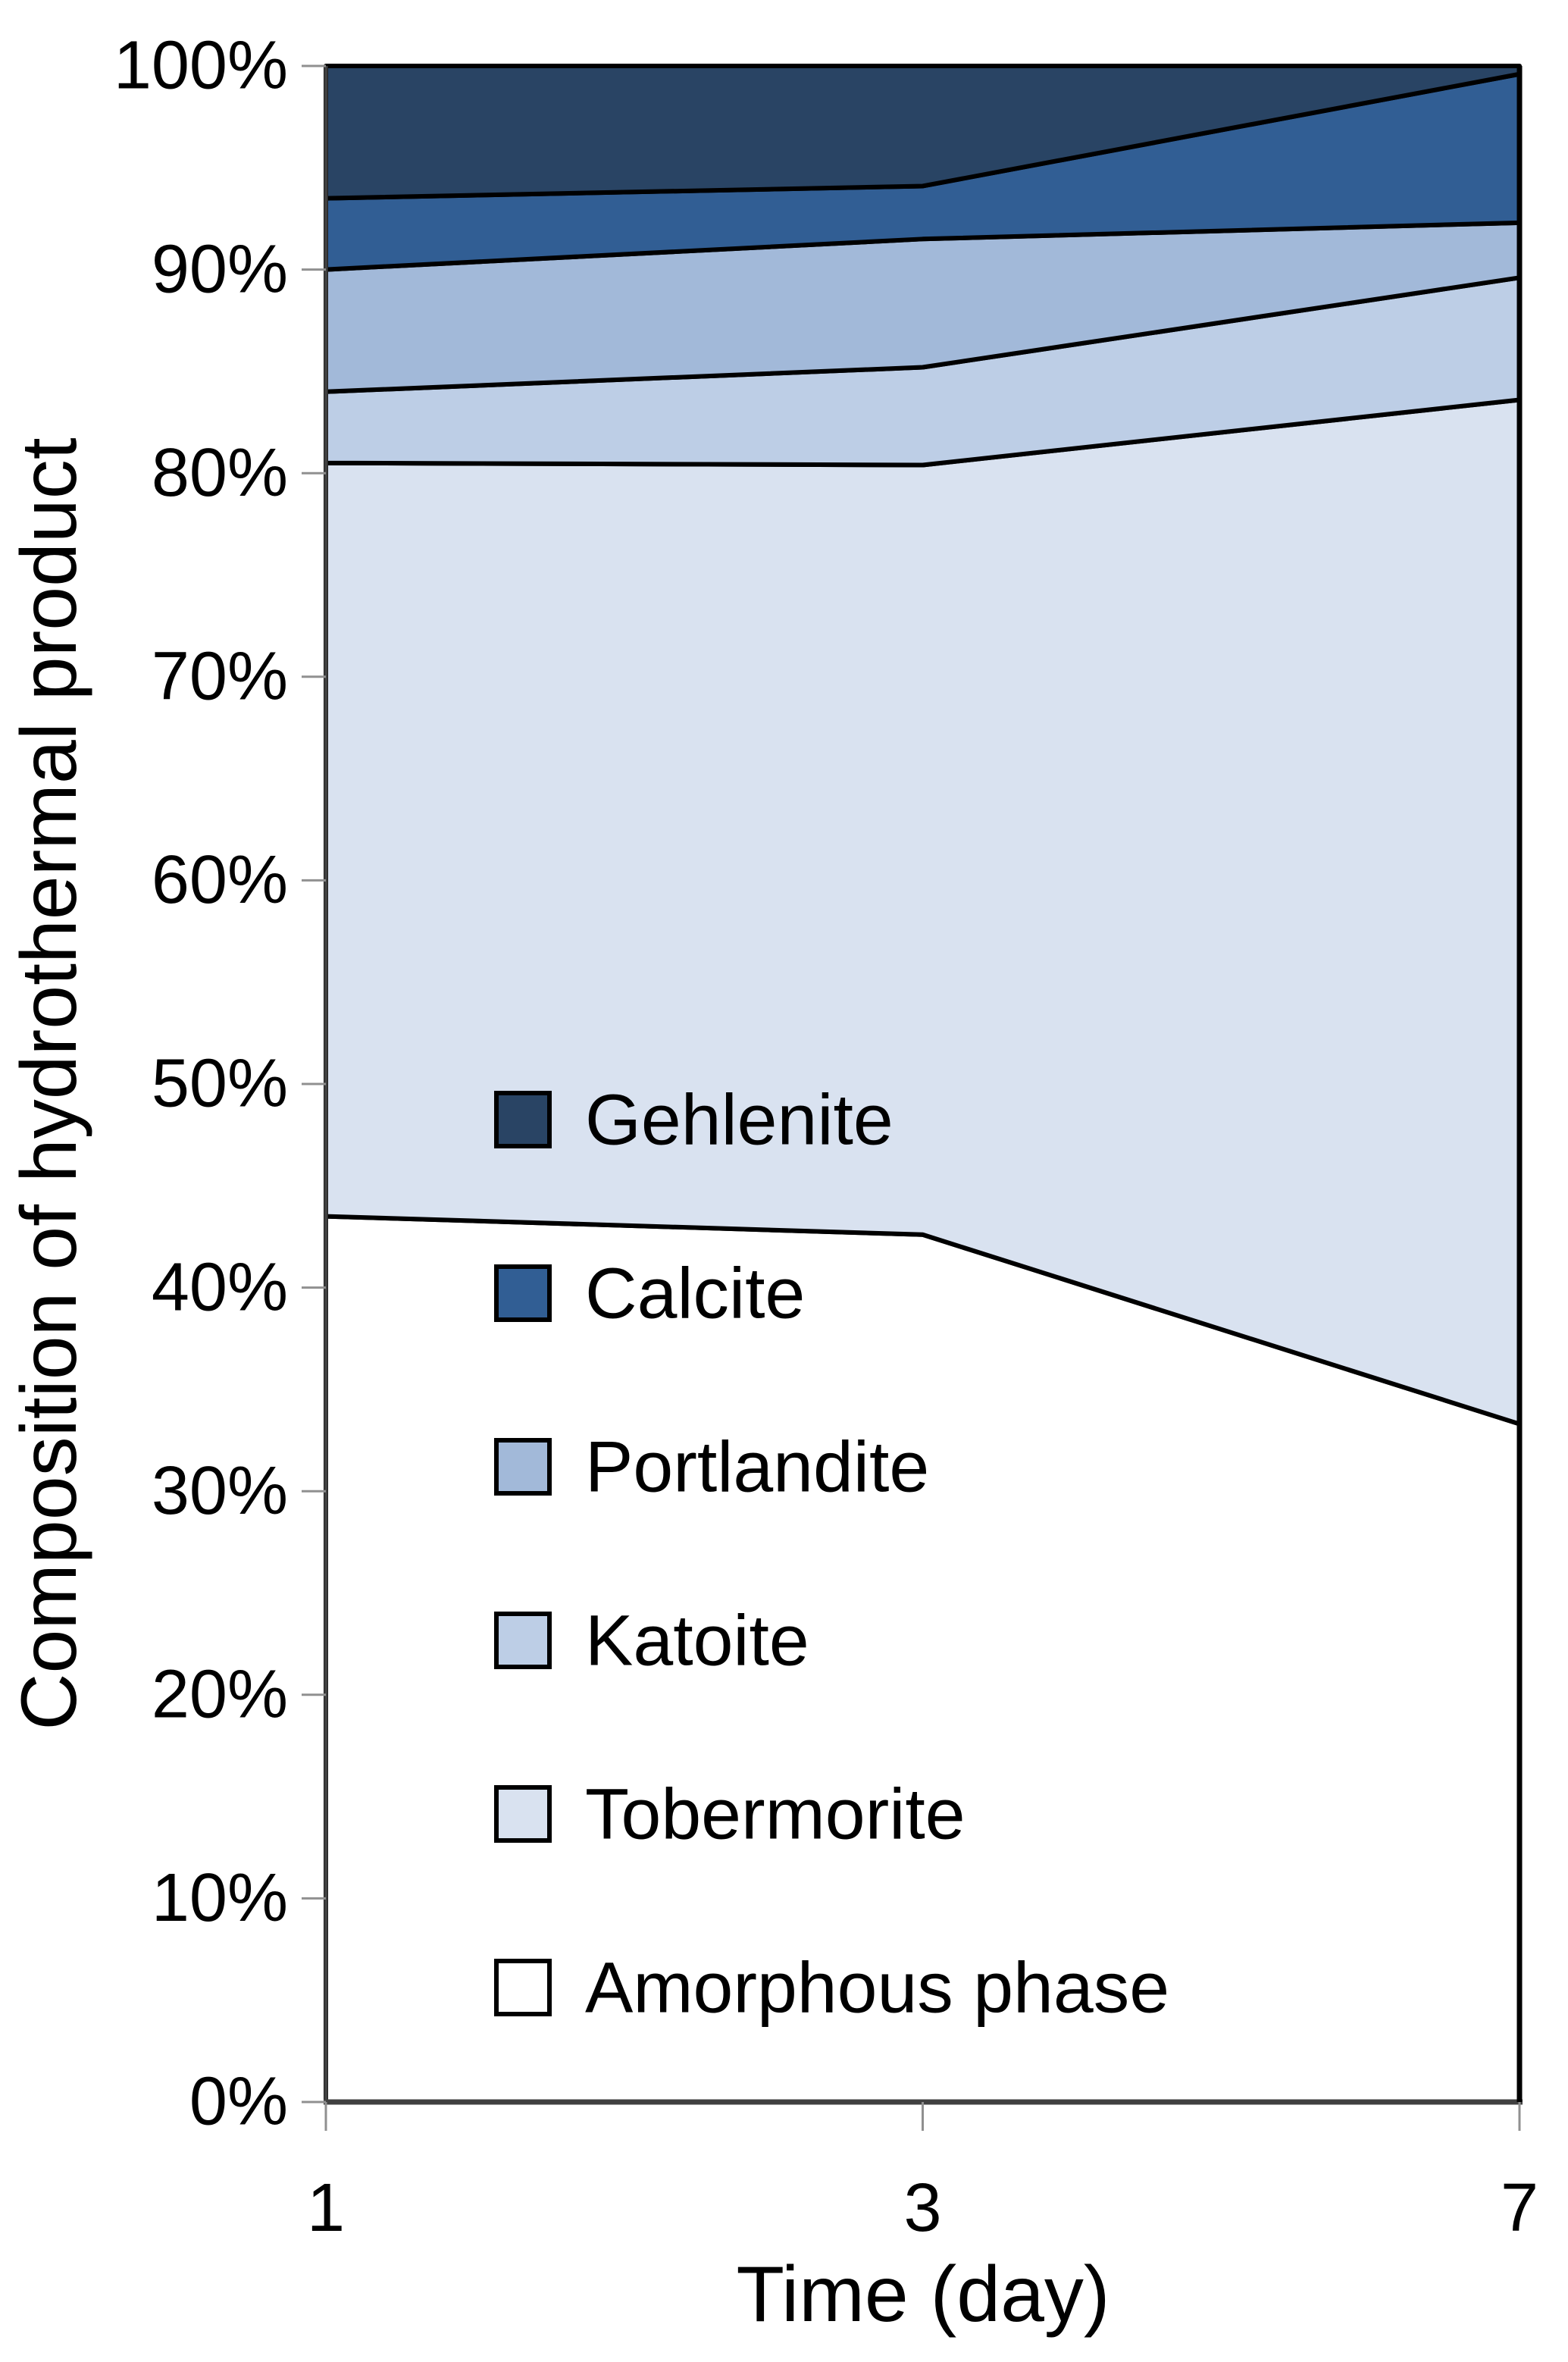  I want to click on x-tick-label-3: 3, so click(922, 2208).